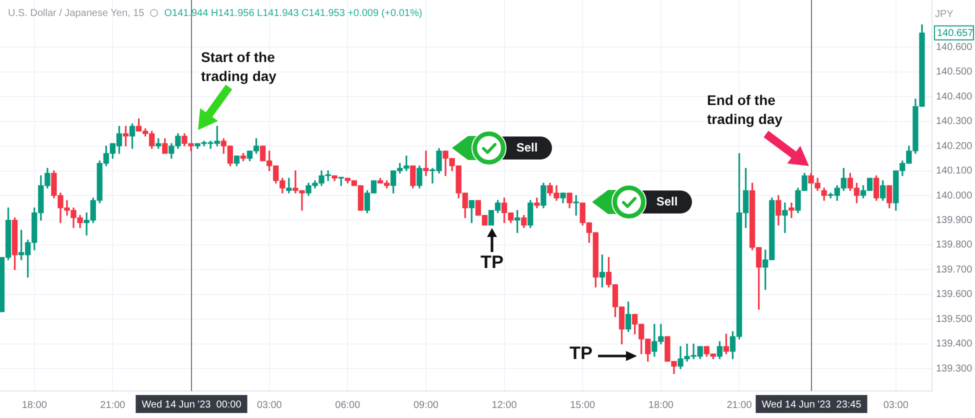  Describe the element at coordinates (192, 404) in the screenshot. I see `ref-line-label: Wed 14 Jun '23 00:00` at that location.